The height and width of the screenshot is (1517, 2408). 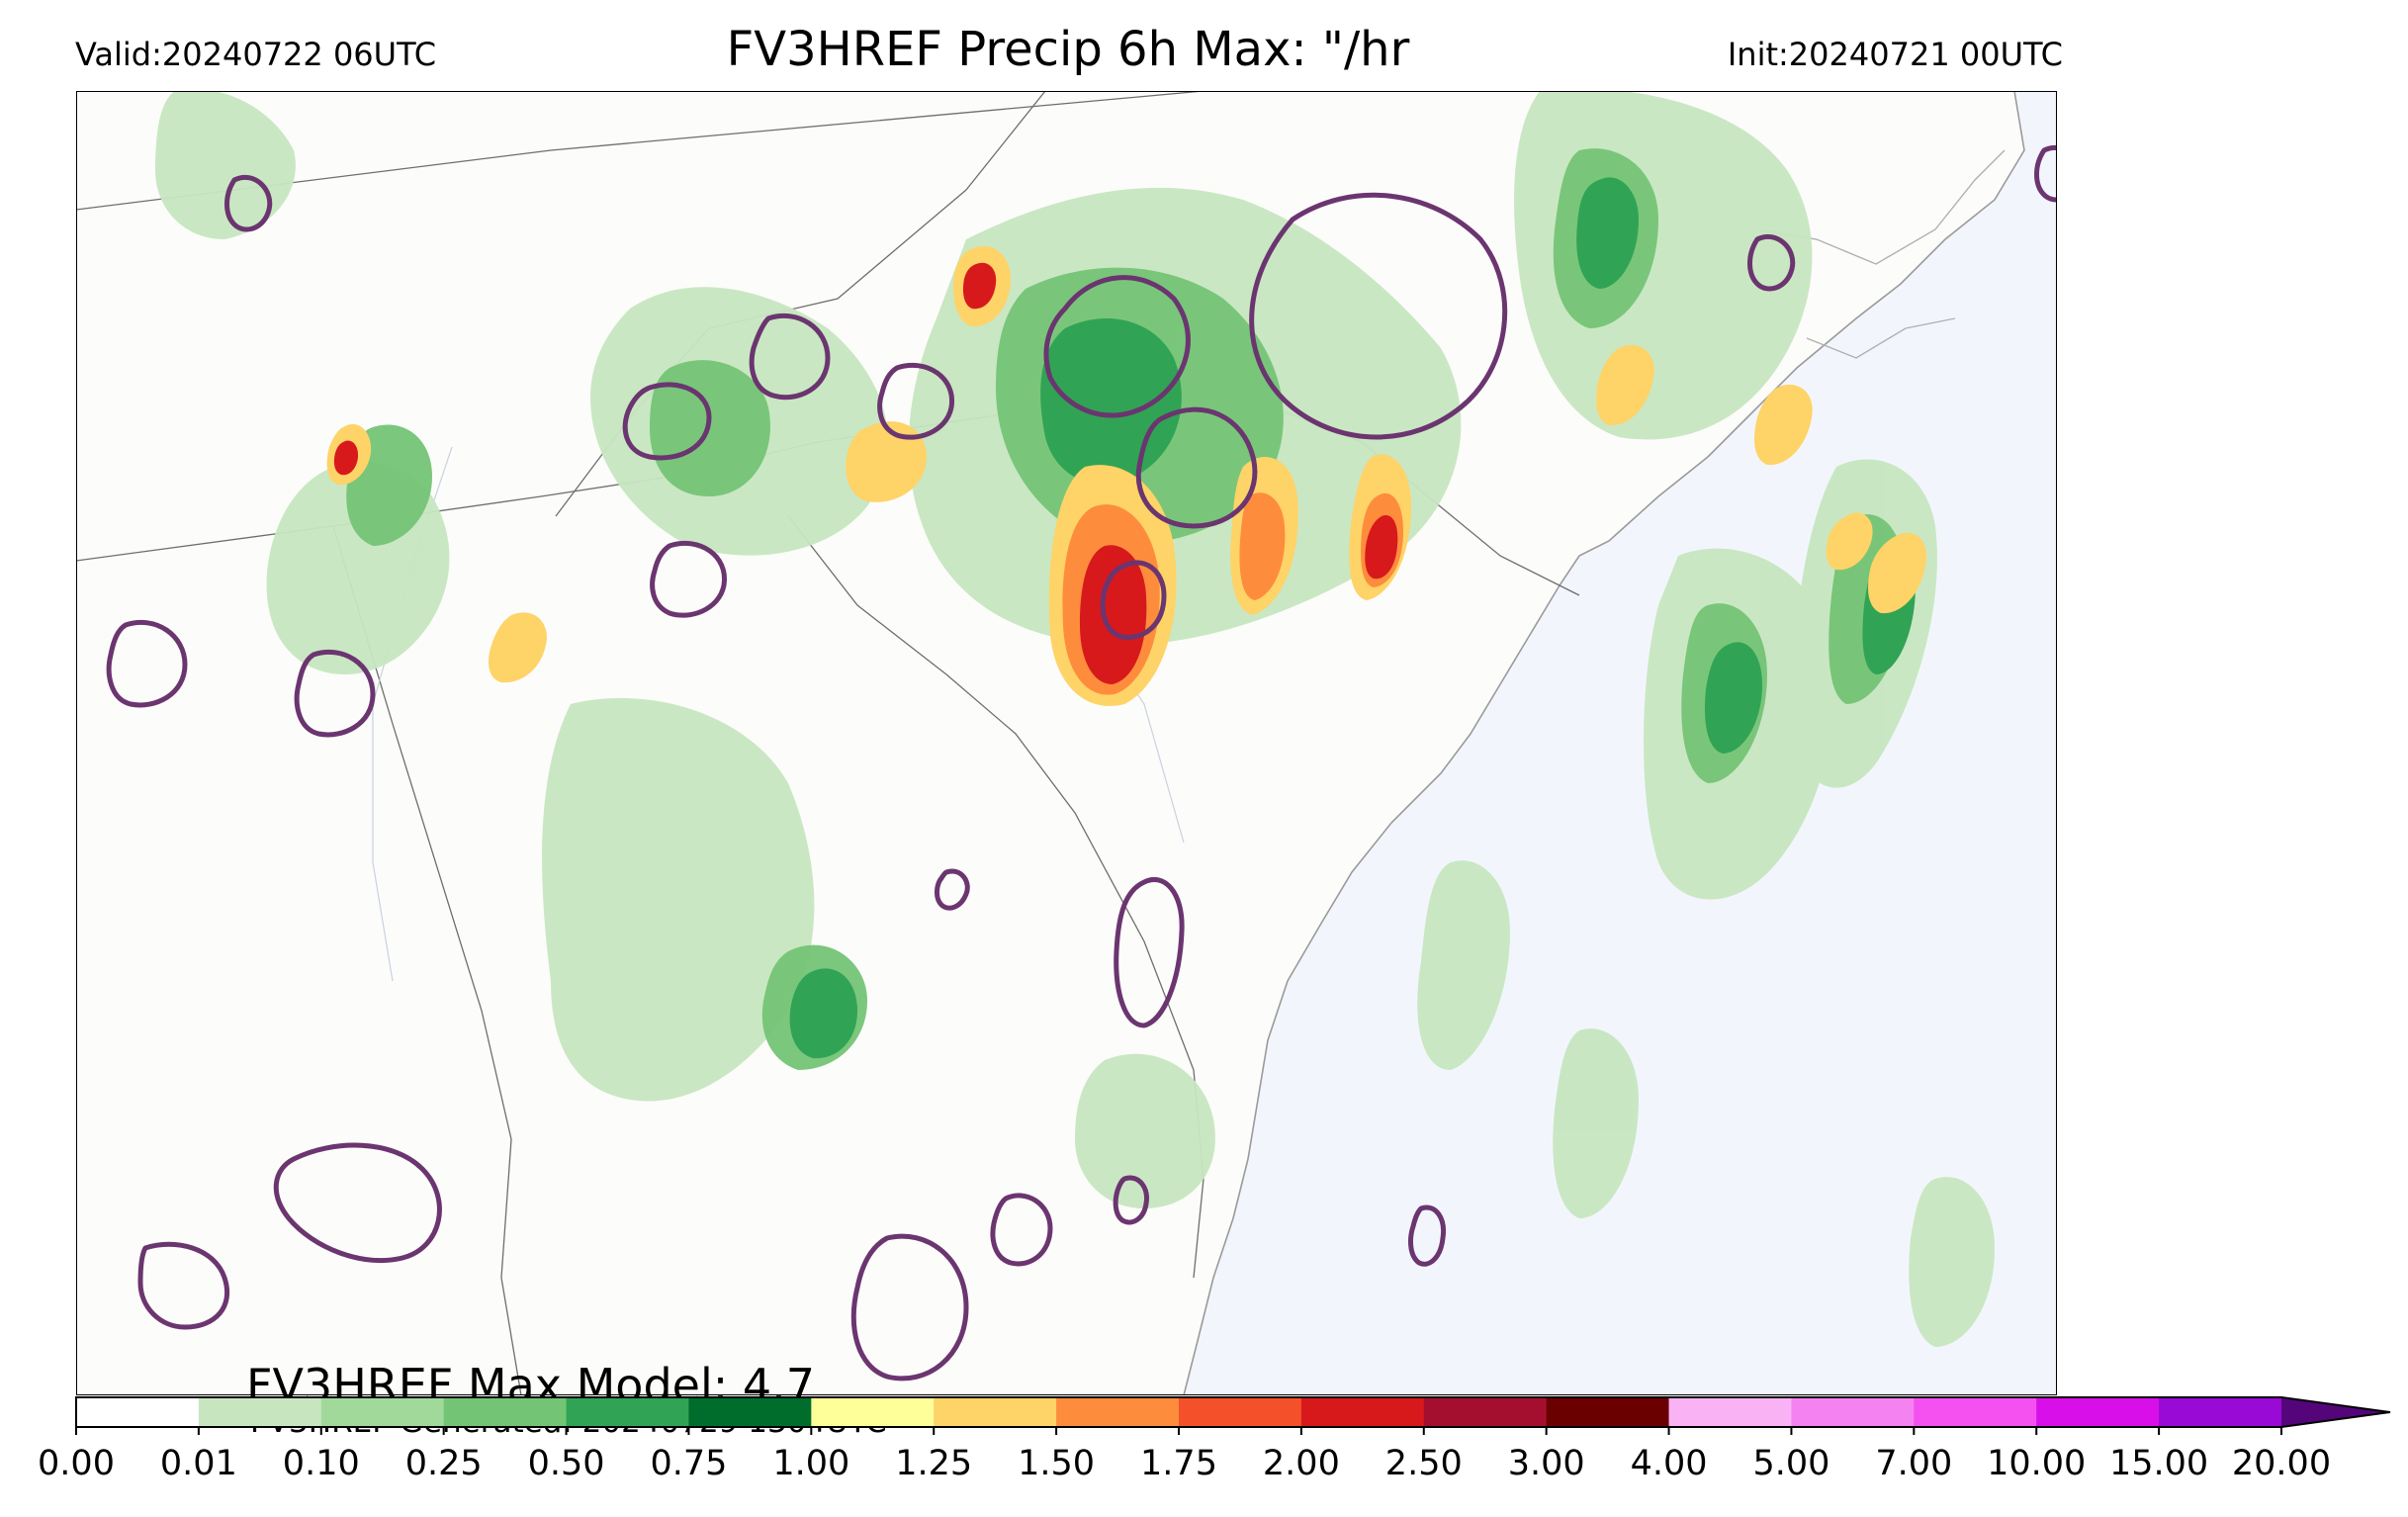 What do you see at coordinates (1669, 1463) in the screenshot?
I see `colorbar-tick-label: 4.00` at bounding box center [1669, 1463].